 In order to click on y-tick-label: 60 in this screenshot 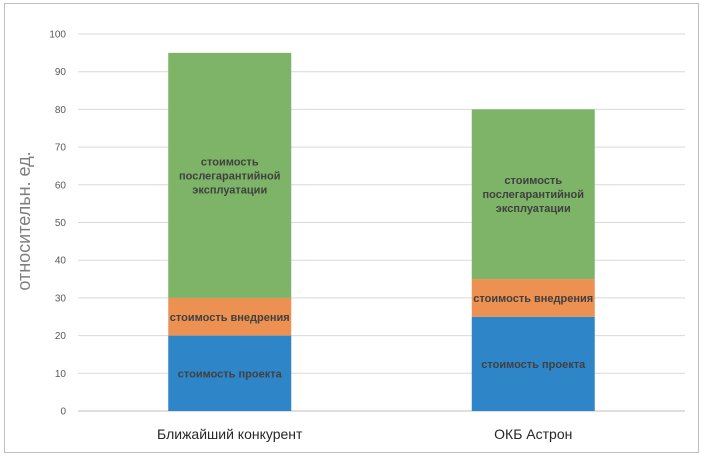, I will do `click(61, 185)`.